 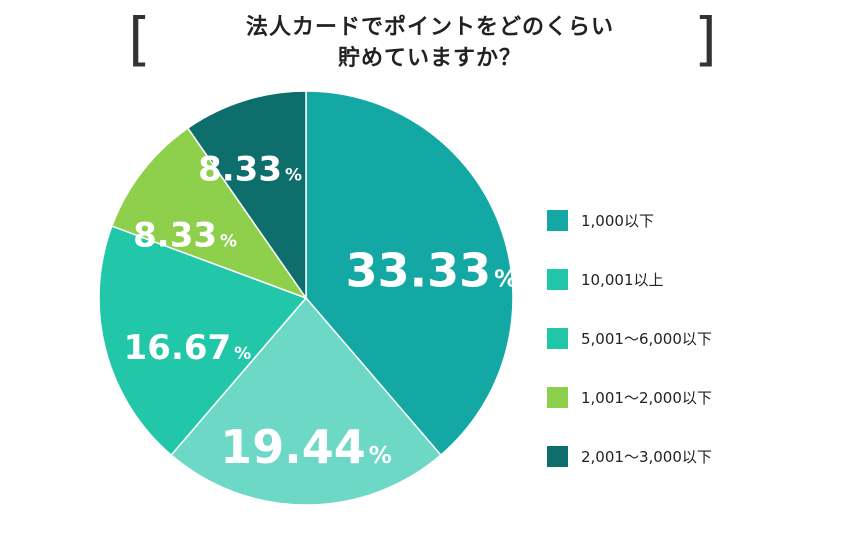 I want to click on legend-label: 1,000以下, so click(x=617, y=220).